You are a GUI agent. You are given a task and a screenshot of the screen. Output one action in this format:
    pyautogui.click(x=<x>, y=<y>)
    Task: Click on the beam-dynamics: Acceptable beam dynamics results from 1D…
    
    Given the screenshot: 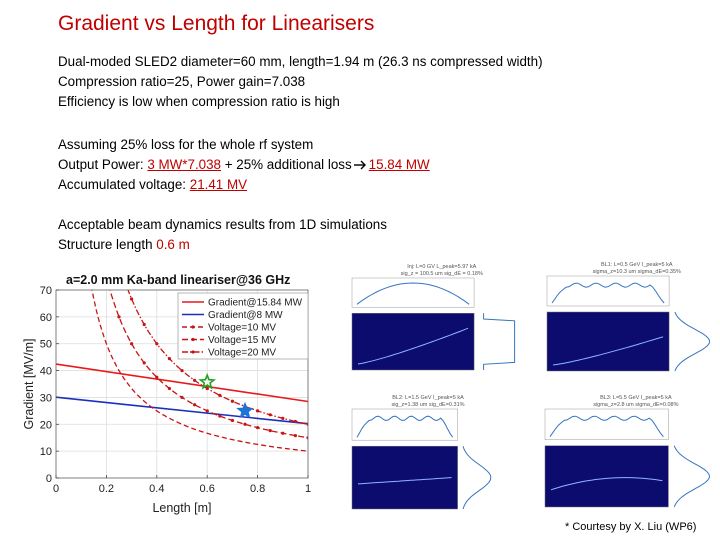 What is the action you would take?
    pyautogui.click(x=222, y=235)
    